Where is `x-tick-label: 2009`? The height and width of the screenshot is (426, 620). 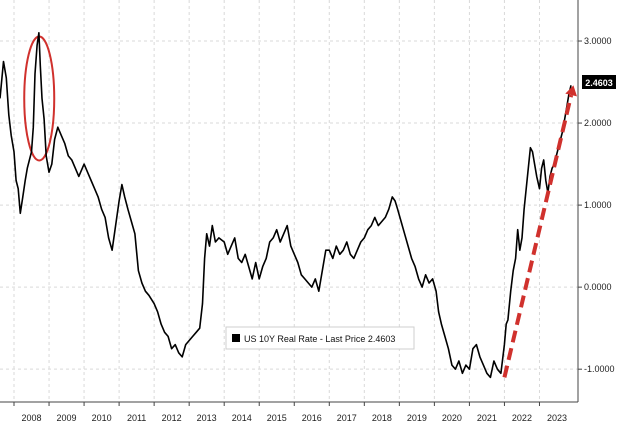 x-tick-label: 2009 is located at coordinates (67, 418).